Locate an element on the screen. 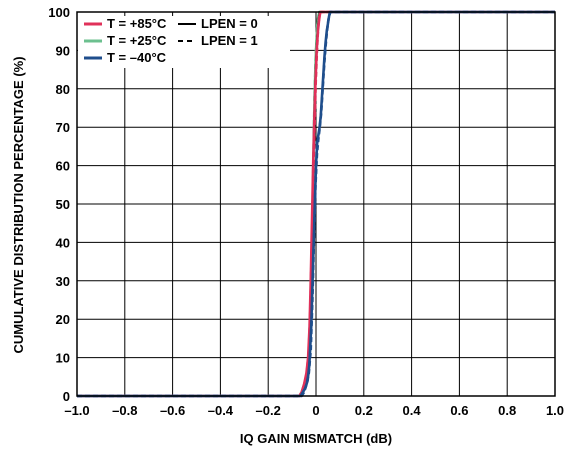 The height and width of the screenshot is (451, 571). y-tick-label: 20 is located at coordinates (63, 319).